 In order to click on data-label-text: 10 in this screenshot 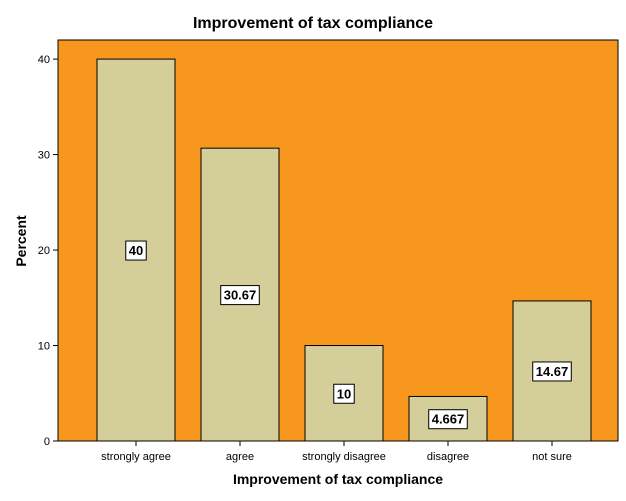, I will do `click(344, 393)`.